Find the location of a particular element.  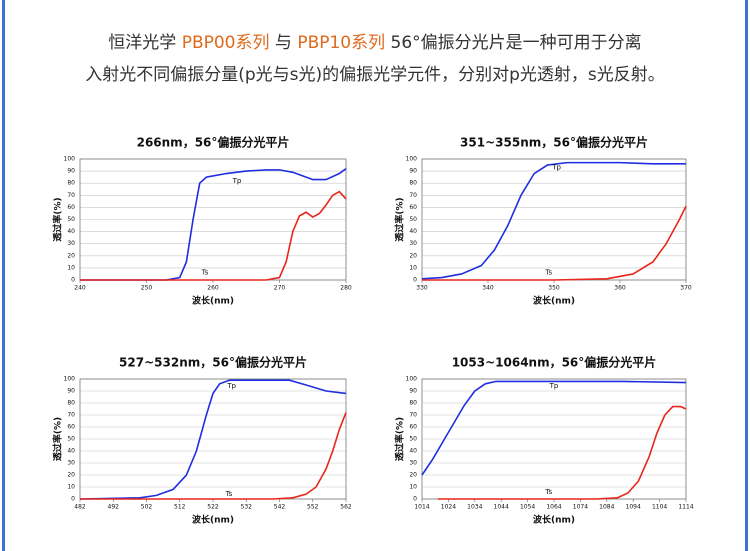

x-tick-label: 522 is located at coordinates (213, 507).